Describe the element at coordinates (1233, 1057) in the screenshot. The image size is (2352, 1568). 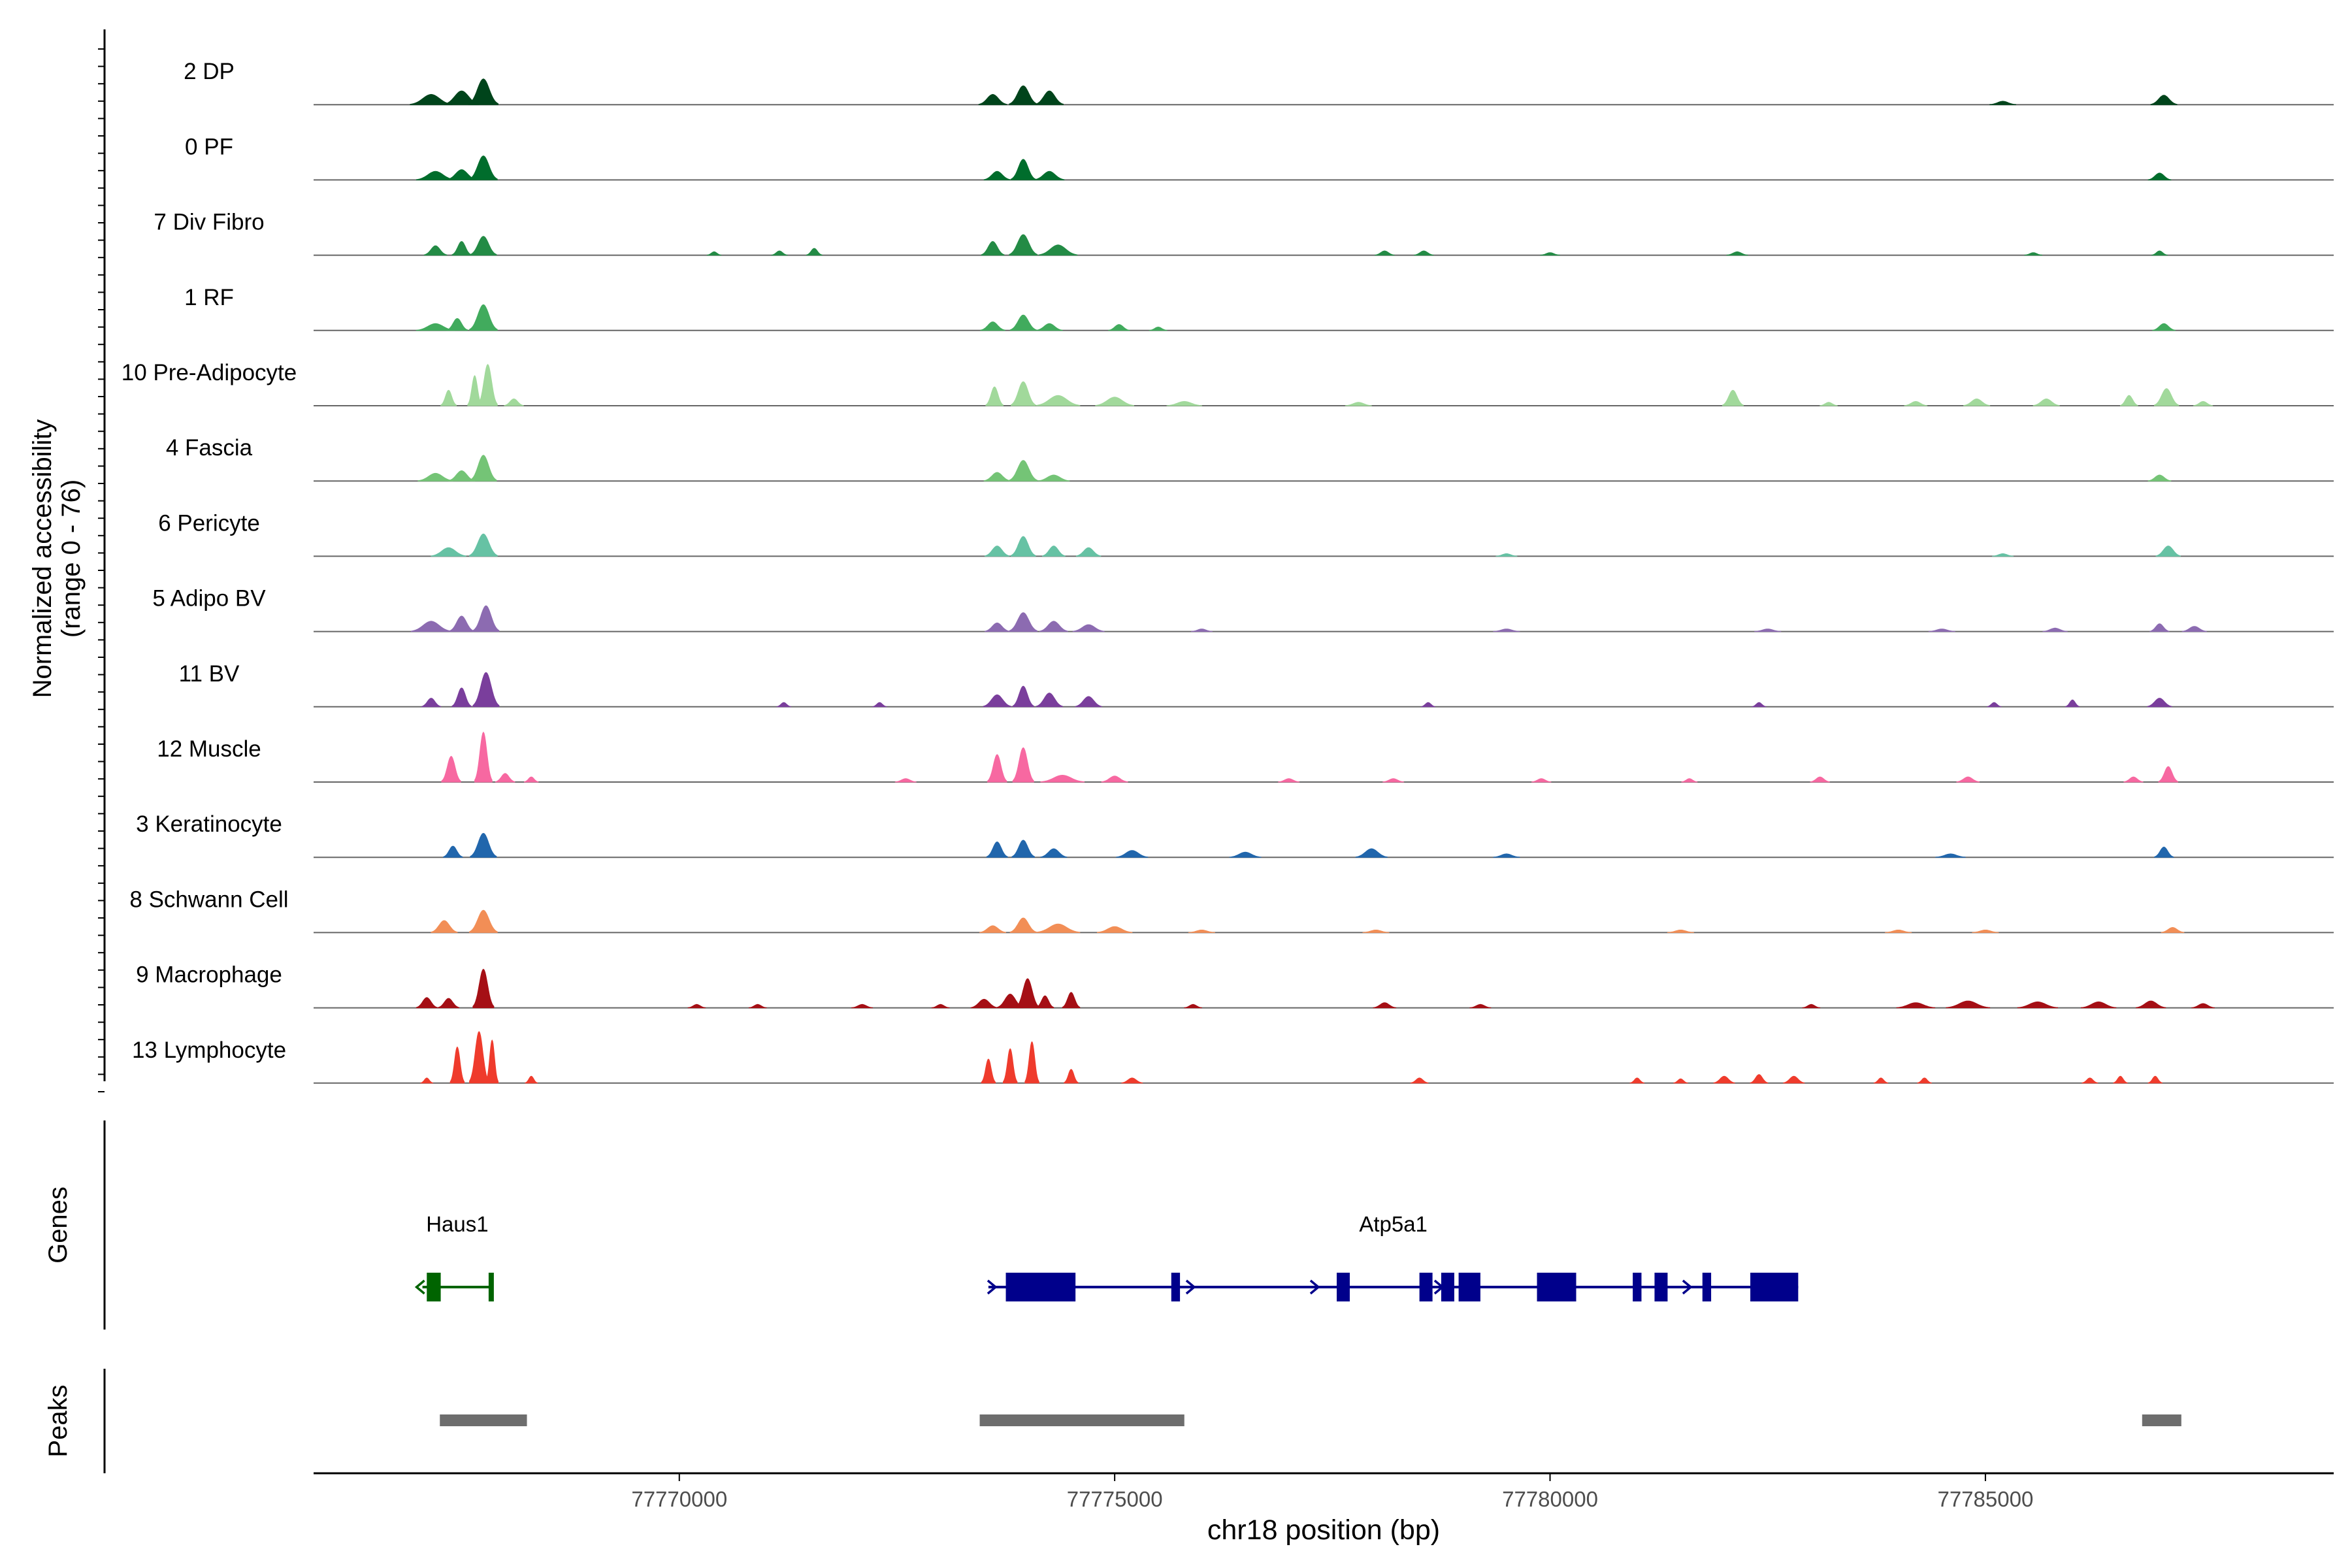
I see `coverage-track: 13 Lymphocyte` at that location.